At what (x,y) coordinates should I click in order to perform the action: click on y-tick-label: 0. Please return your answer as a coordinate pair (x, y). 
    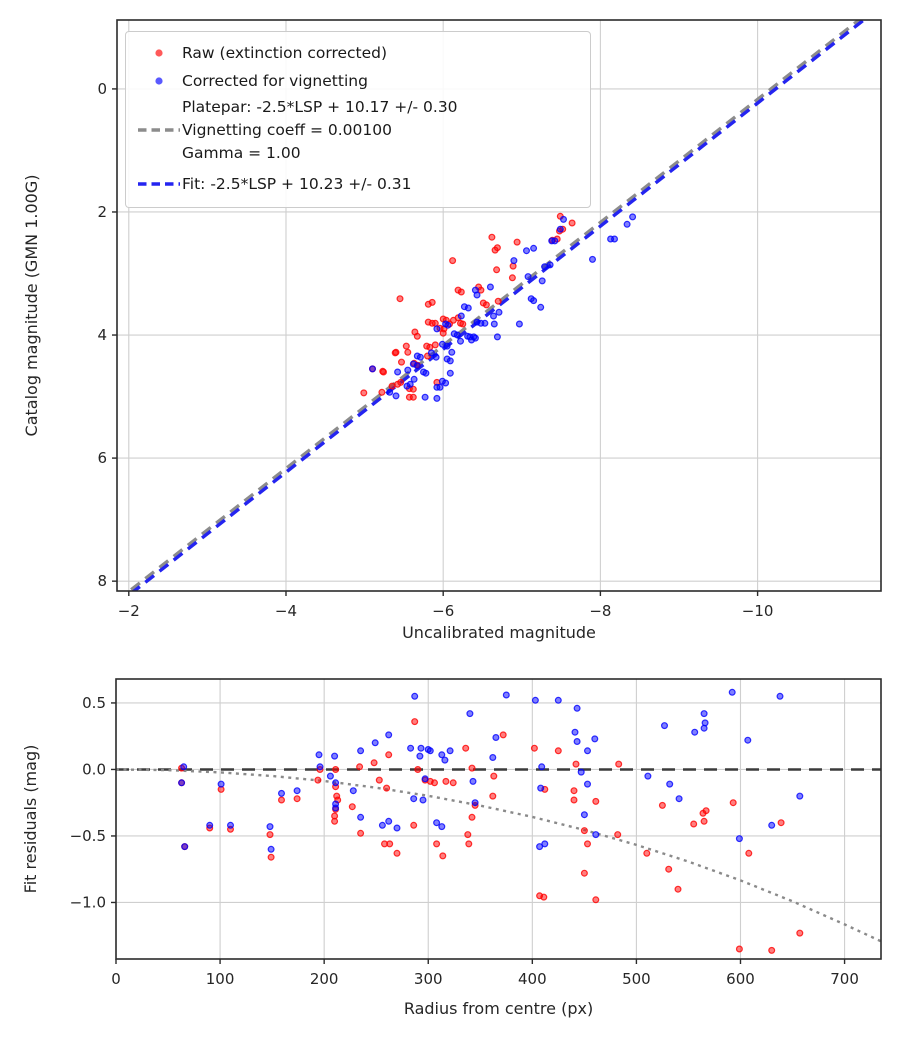
    Looking at the image, I should click on (102, 89).